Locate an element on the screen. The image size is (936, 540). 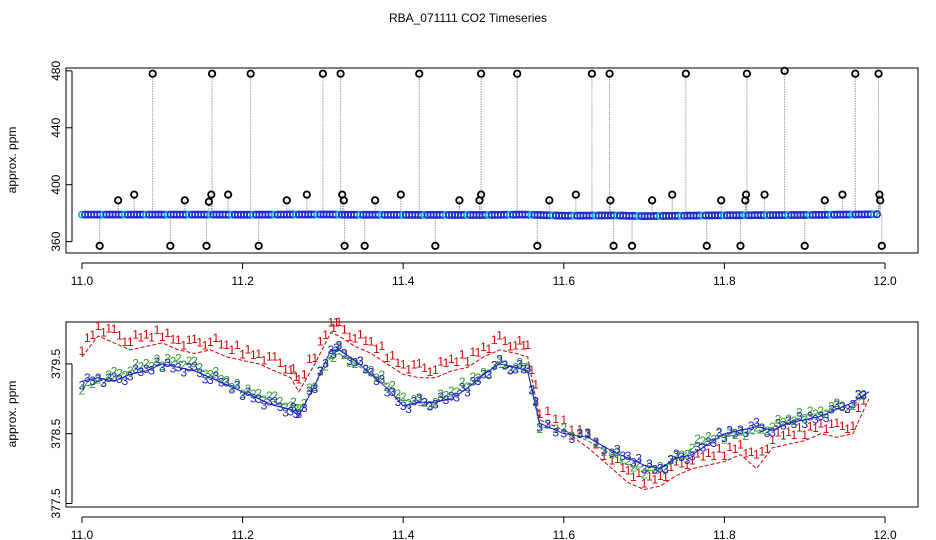
top-x-tick-label: 12.0 is located at coordinates (885, 281).